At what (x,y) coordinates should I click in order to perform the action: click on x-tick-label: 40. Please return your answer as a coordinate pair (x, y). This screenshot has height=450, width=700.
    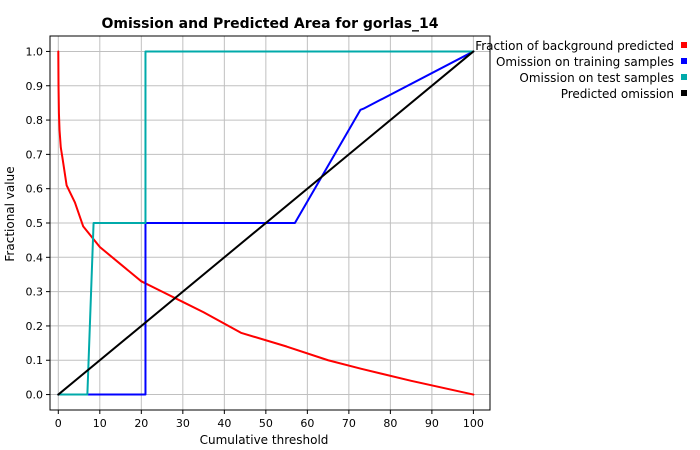
    Looking at the image, I should click on (224, 423).